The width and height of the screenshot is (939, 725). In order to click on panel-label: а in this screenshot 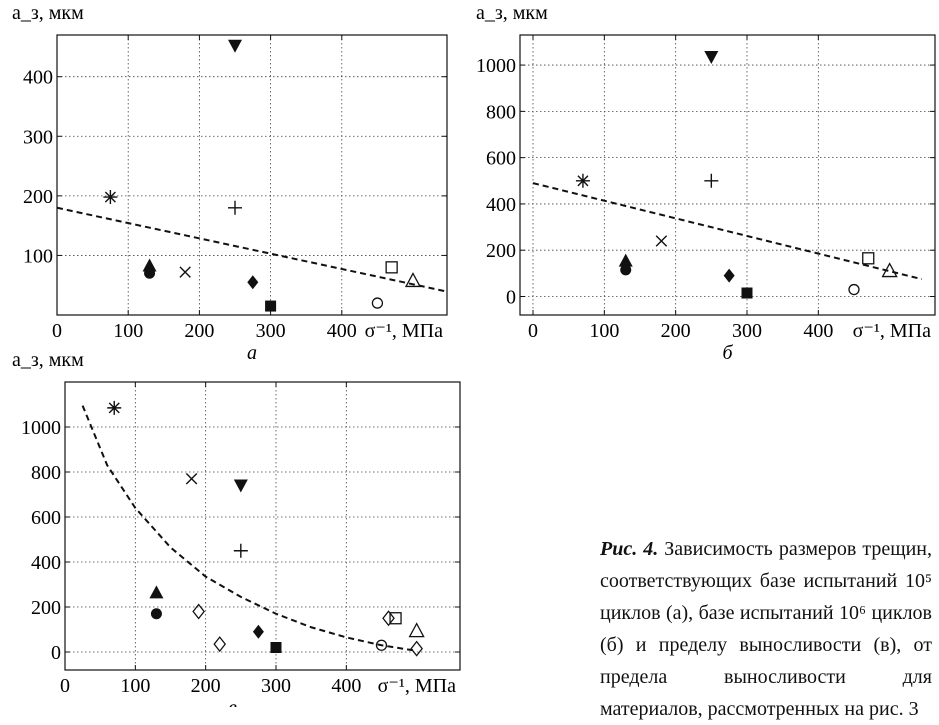, I will do `click(252, 353)`.